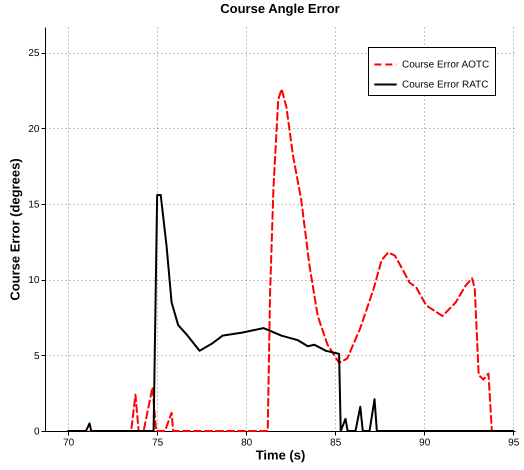 This screenshot has width=524, height=470. Describe the element at coordinates (445, 85) in the screenshot. I see `legend-label: Course Error RATC` at that location.